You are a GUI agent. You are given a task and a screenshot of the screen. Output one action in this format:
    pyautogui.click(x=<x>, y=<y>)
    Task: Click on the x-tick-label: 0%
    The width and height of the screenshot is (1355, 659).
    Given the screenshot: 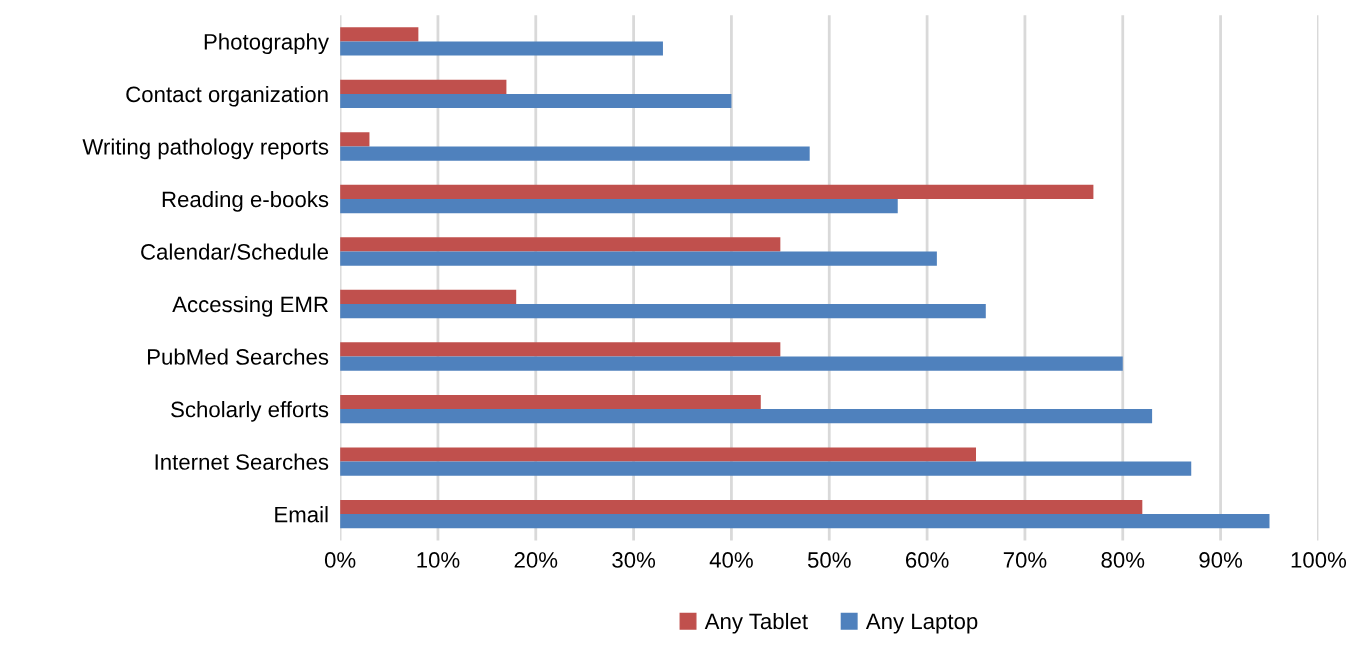 What is the action you would take?
    pyautogui.click(x=340, y=560)
    